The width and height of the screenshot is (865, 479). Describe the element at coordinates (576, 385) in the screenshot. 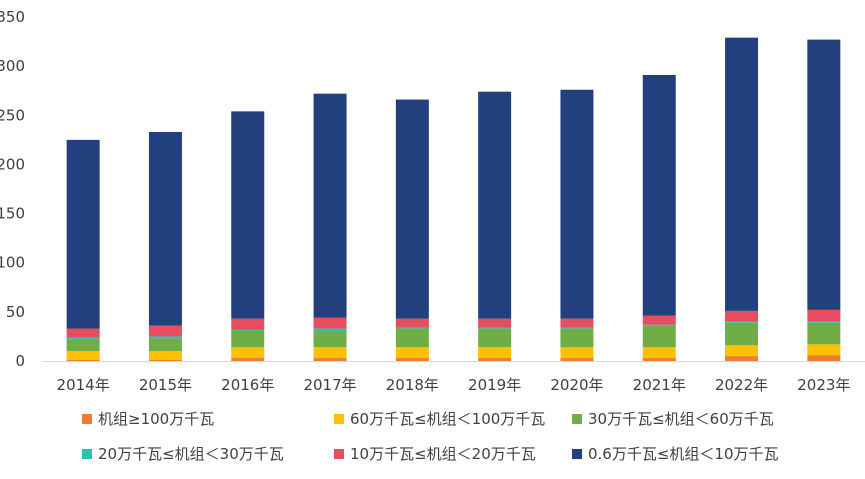

I see `x-tick-label: 2020年` at that location.